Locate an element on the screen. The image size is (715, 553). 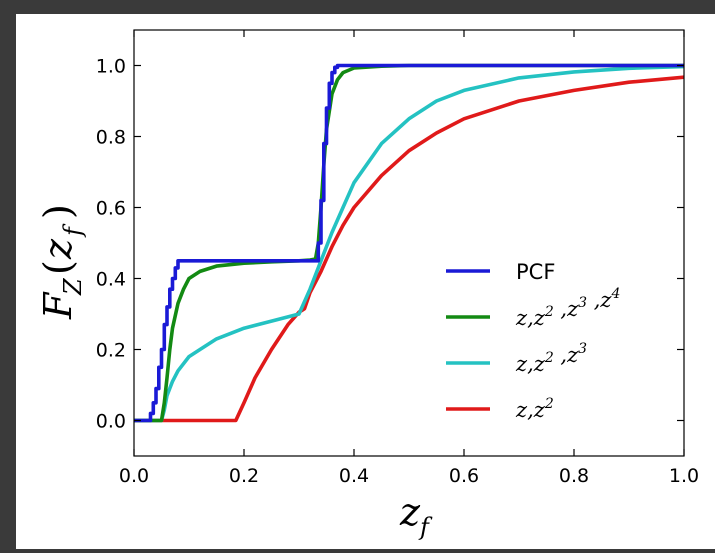
x-axis-label: z f is located at coordinates (416, 515).